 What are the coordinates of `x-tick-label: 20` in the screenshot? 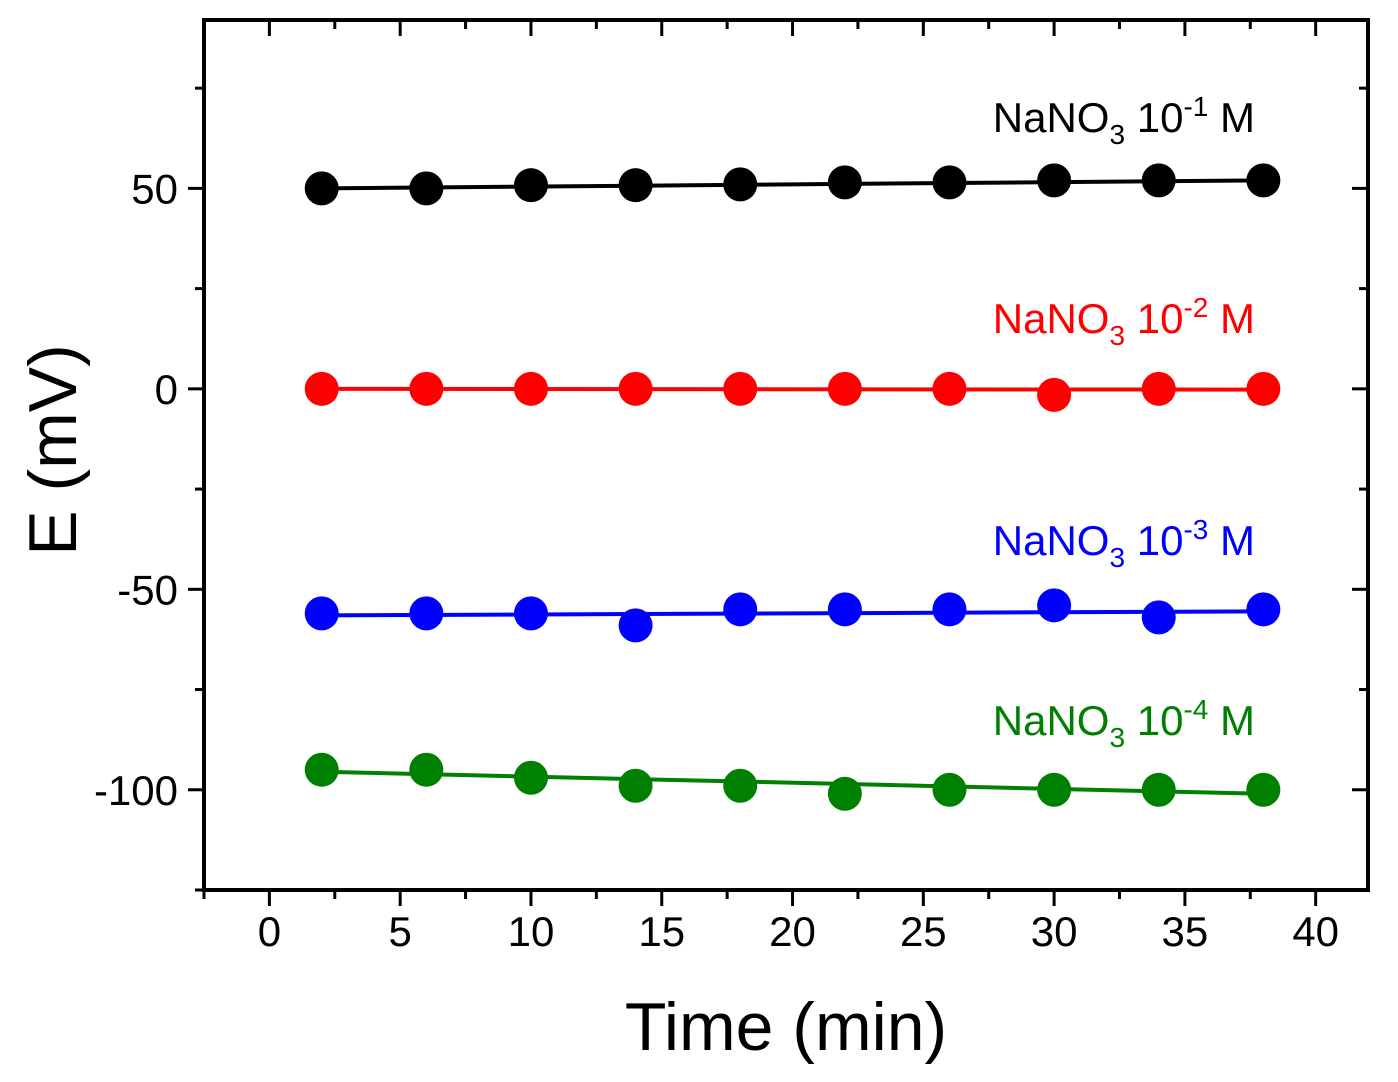 It's located at (792, 931).